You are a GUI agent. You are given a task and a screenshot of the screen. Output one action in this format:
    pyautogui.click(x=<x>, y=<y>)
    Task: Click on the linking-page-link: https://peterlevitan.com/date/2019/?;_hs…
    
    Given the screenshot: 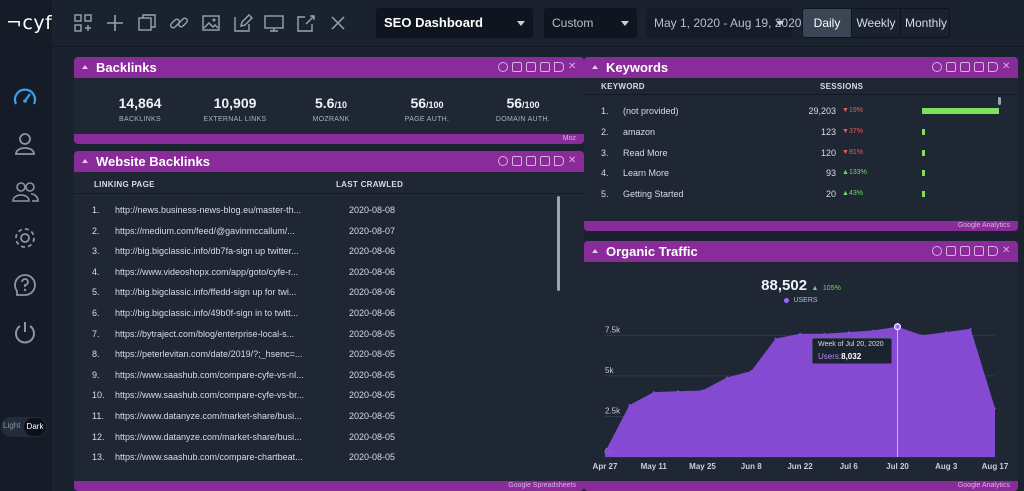 What is the action you would take?
    pyautogui.click(x=209, y=354)
    